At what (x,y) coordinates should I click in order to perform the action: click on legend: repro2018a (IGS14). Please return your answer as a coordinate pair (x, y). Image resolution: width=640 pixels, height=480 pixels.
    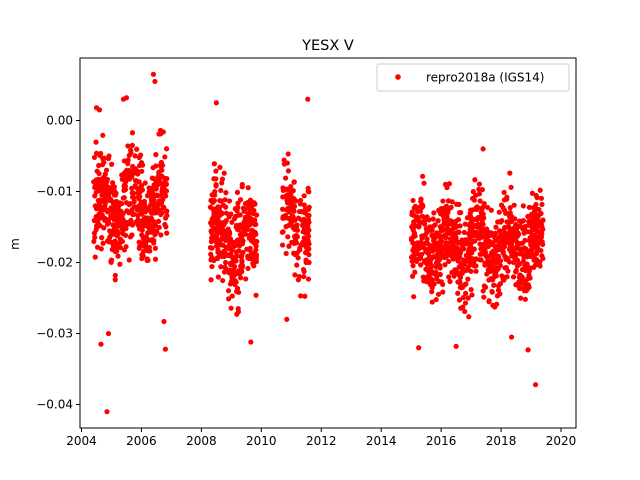
    Looking at the image, I should click on (473, 77).